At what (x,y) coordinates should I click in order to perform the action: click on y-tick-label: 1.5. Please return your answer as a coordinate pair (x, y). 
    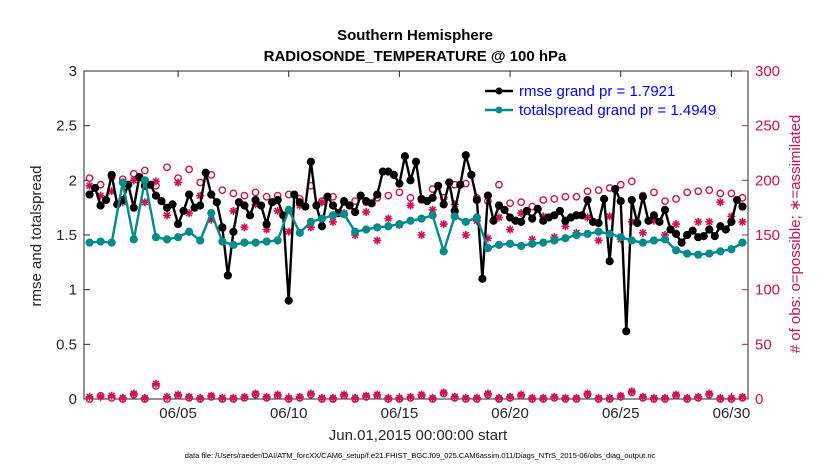
    Looking at the image, I should click on (66, 235).